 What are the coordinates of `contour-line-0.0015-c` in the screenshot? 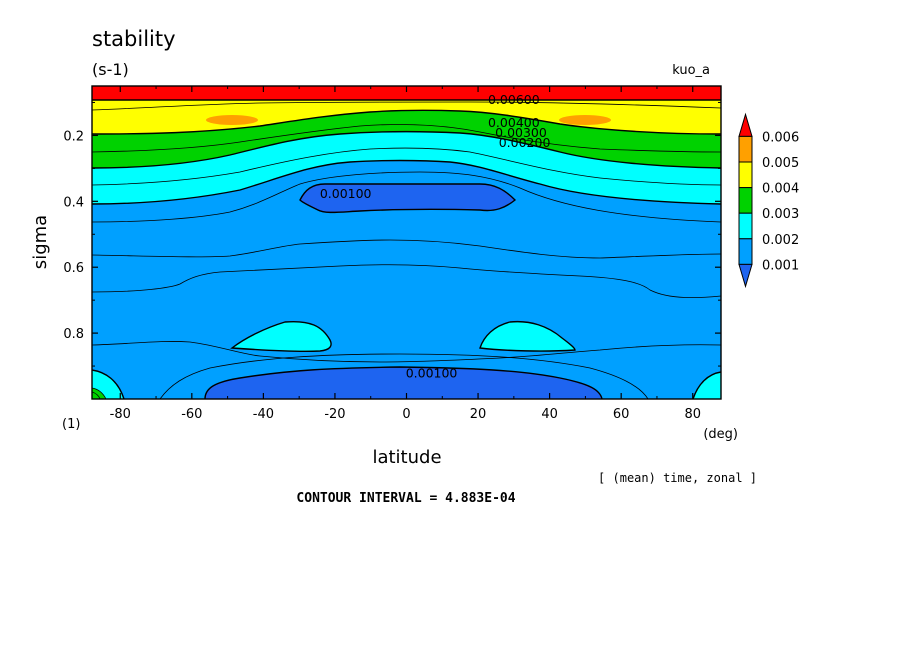 It's located at (406, 281).